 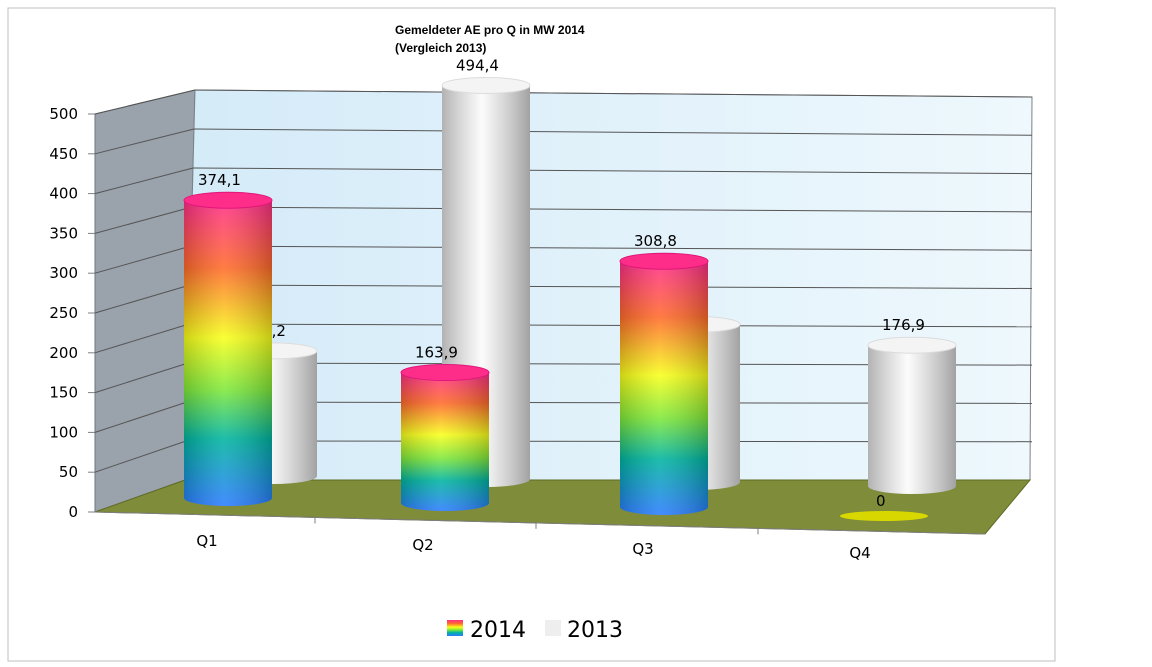 I want to click on bar-2014-Q4: 0, so click(x=884, y=506).